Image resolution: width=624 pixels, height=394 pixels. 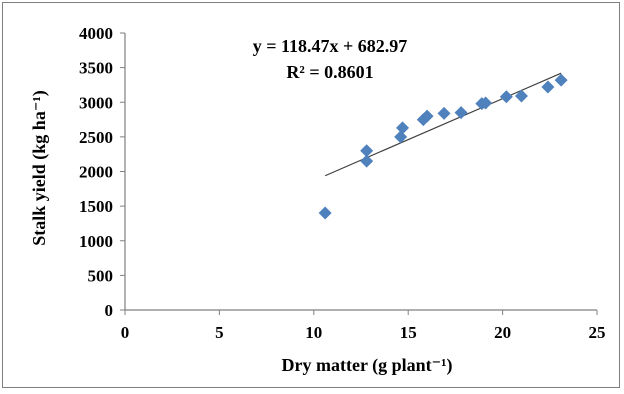 I want to click on y-tick-label: 4000, so click(x=96, y=33).